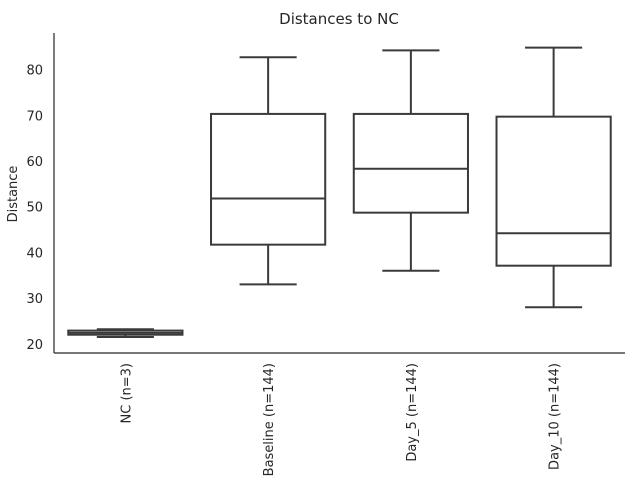  What do you see at coordinates (13, 194) in the screenshot?
I see `y-axis-label: Distance` at bounding box center [13, 194].